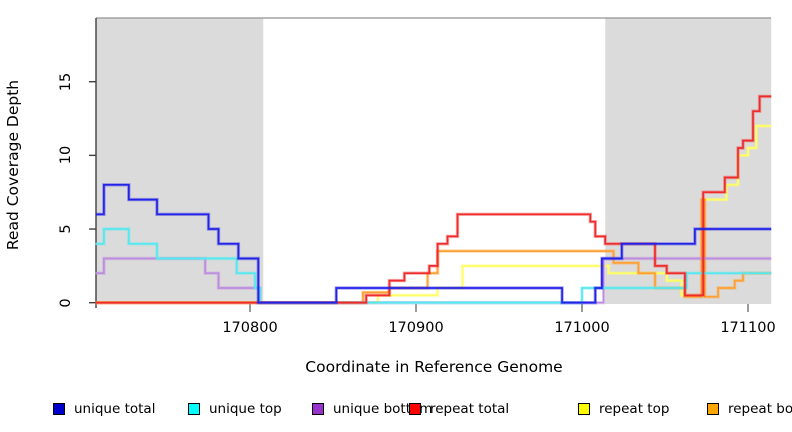 The width and height of the screenshot is (792, 432). I want to click on legend-item-repeat-total: repeat total, so click(459, 409).